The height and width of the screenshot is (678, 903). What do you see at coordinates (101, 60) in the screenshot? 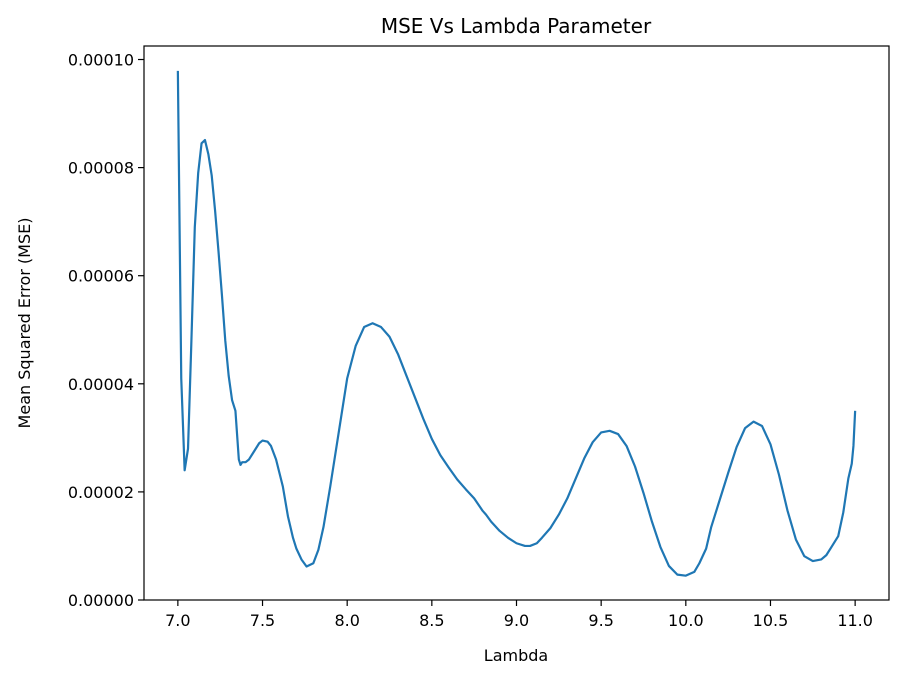
I see `y-tick-label: 0.00010` at bounding box center [101, 60].